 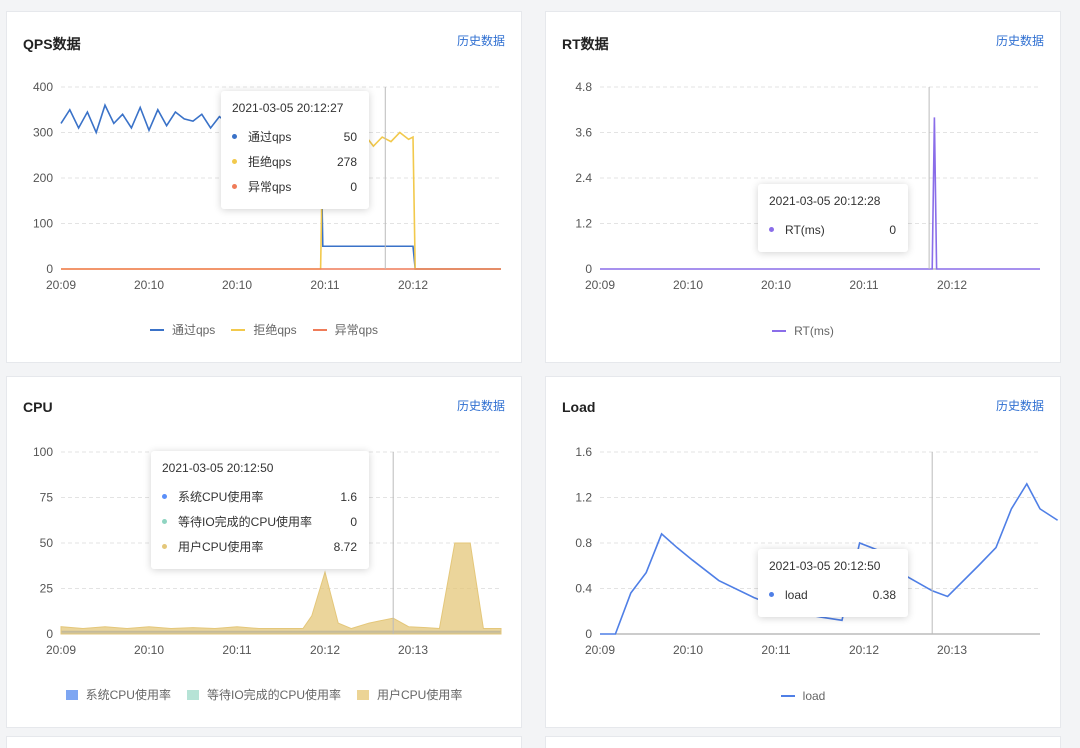 I want to click on y-tick-label: 400, so click(x=43, y=87).